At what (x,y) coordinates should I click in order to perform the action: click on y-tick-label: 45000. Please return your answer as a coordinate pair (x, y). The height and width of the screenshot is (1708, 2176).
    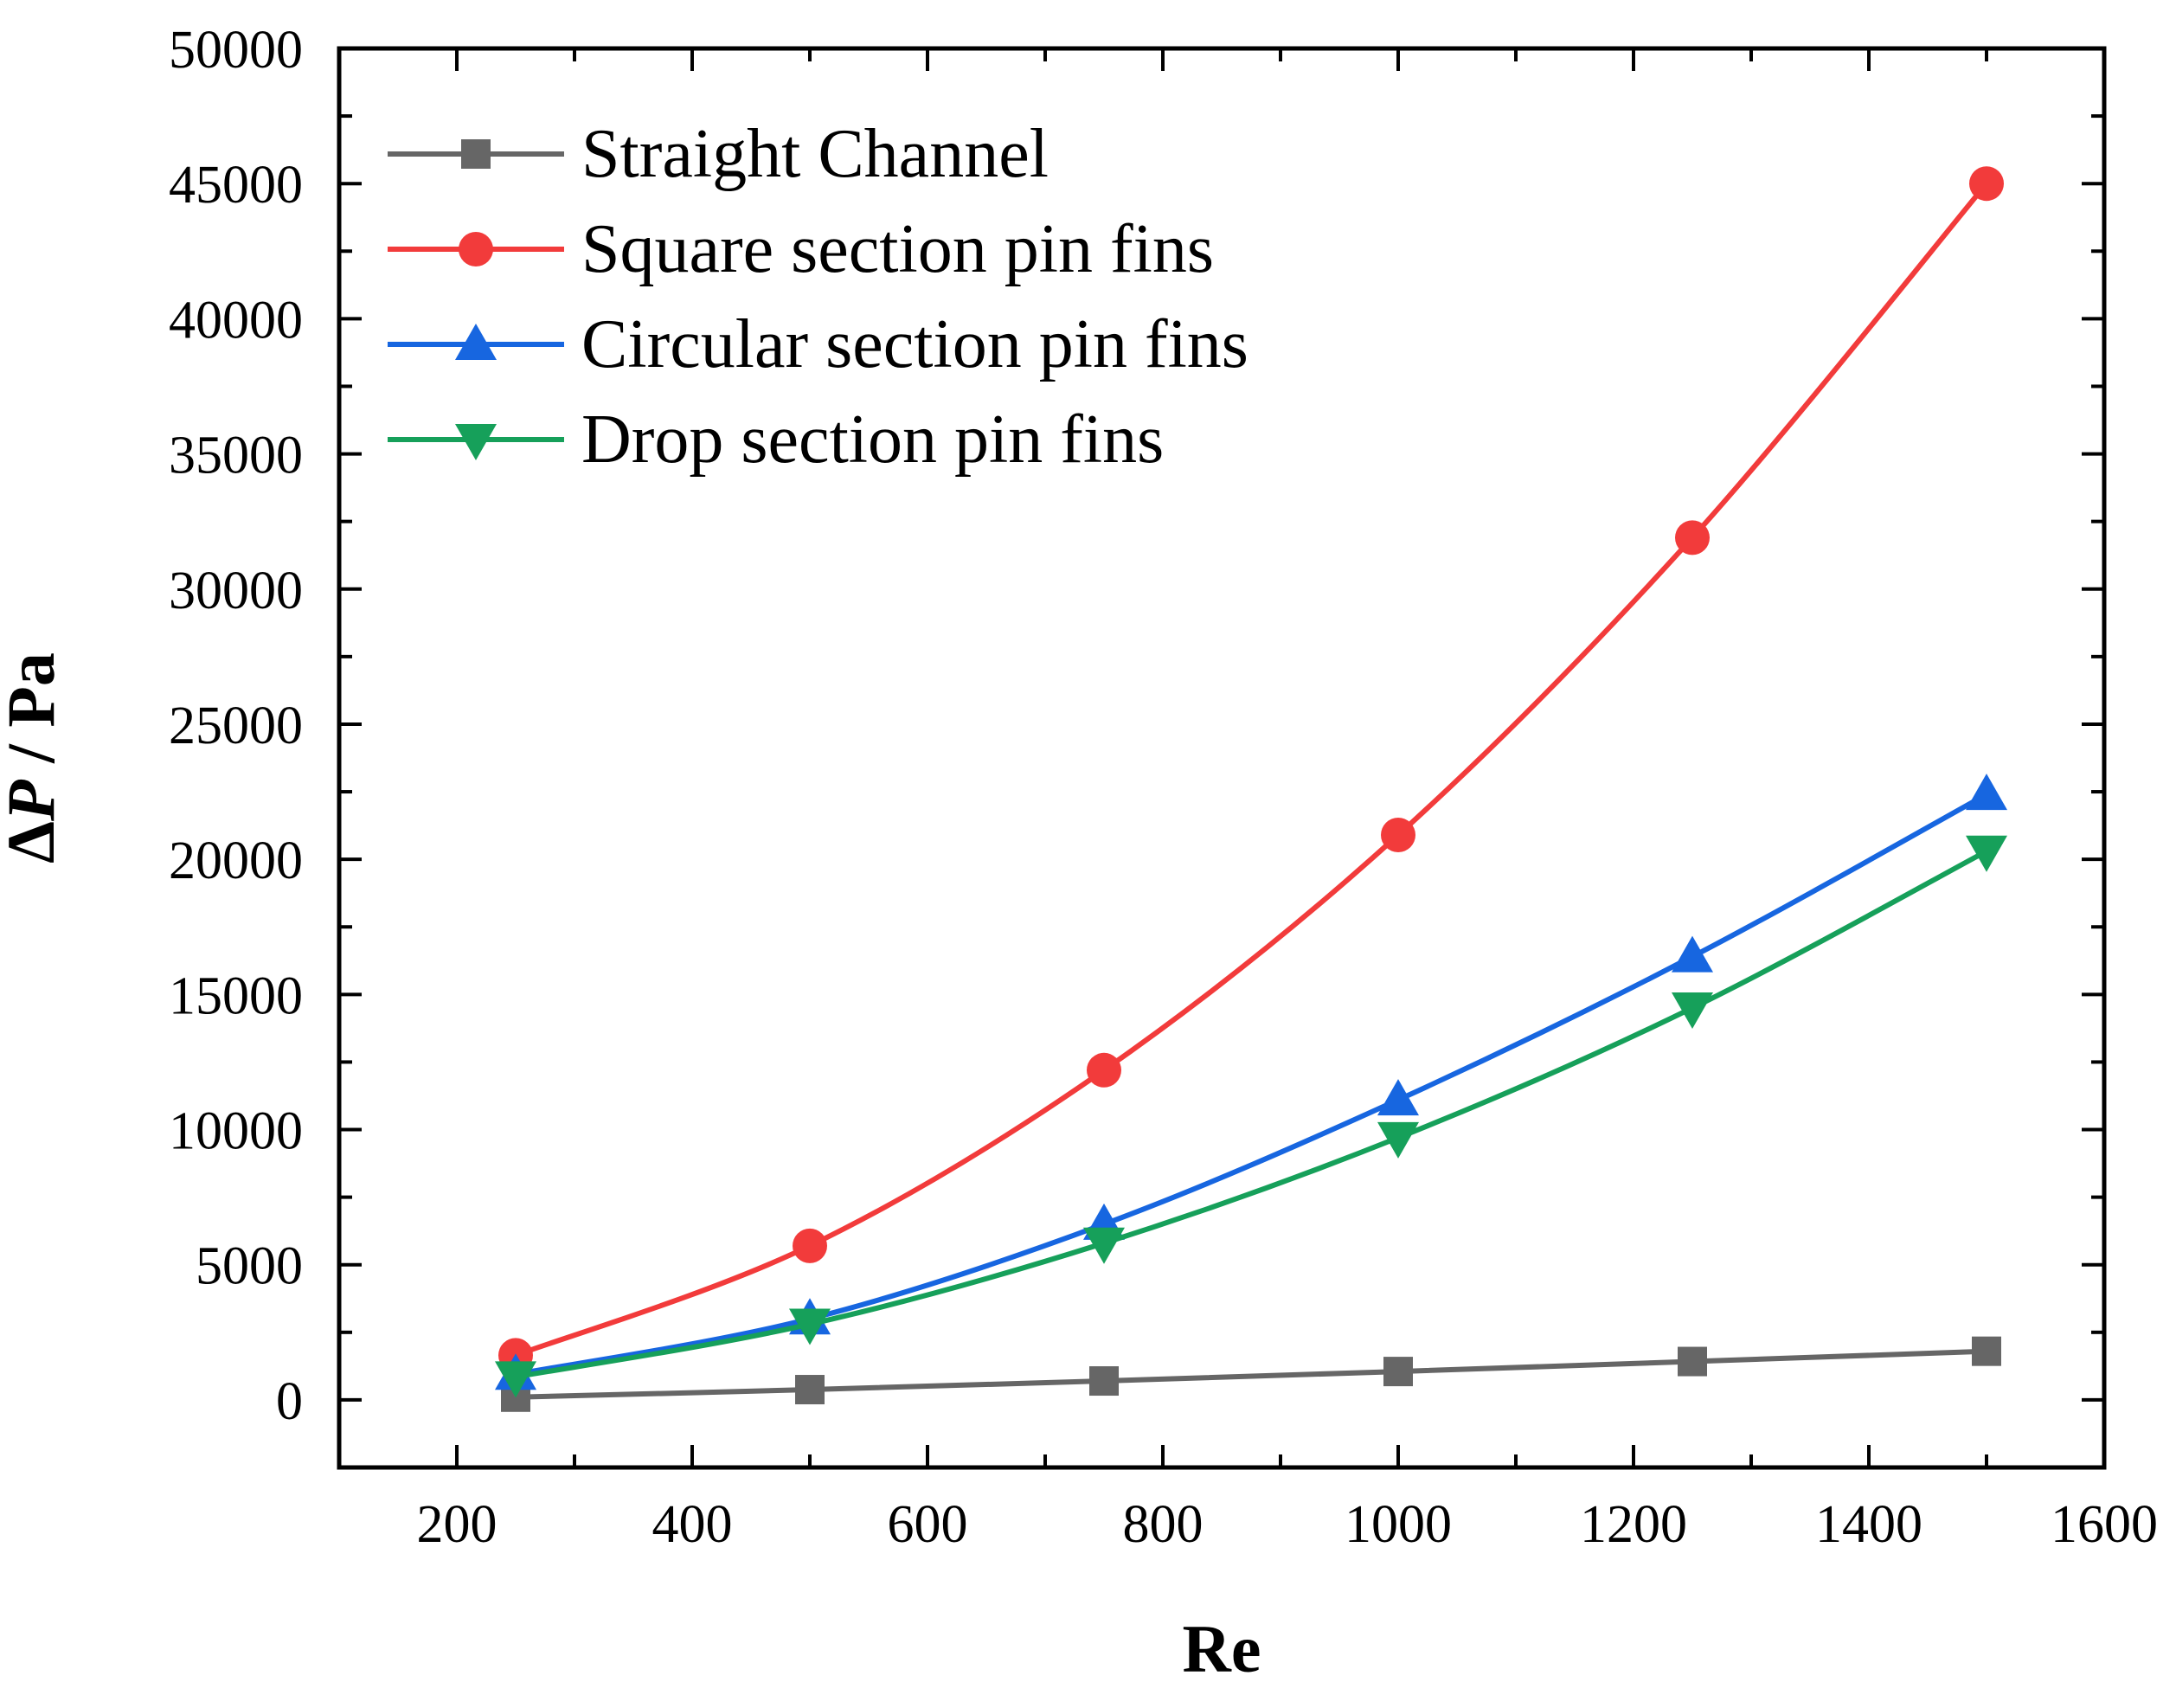
    Looking at the image, I should click on (236, 185).